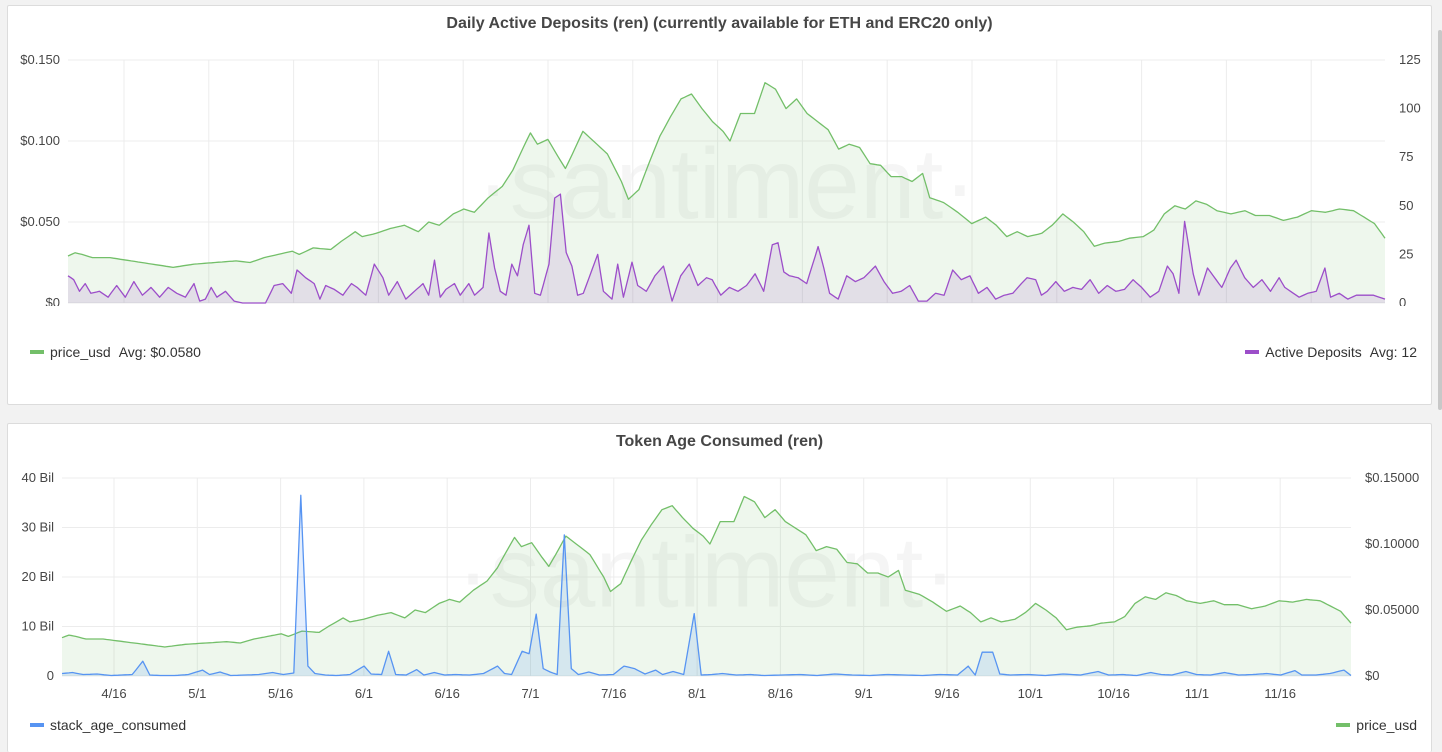 The width and height of the screenshot is (1442, 752). I want to click on y-left-tick-label: 20 Bil, so click(37, 576).